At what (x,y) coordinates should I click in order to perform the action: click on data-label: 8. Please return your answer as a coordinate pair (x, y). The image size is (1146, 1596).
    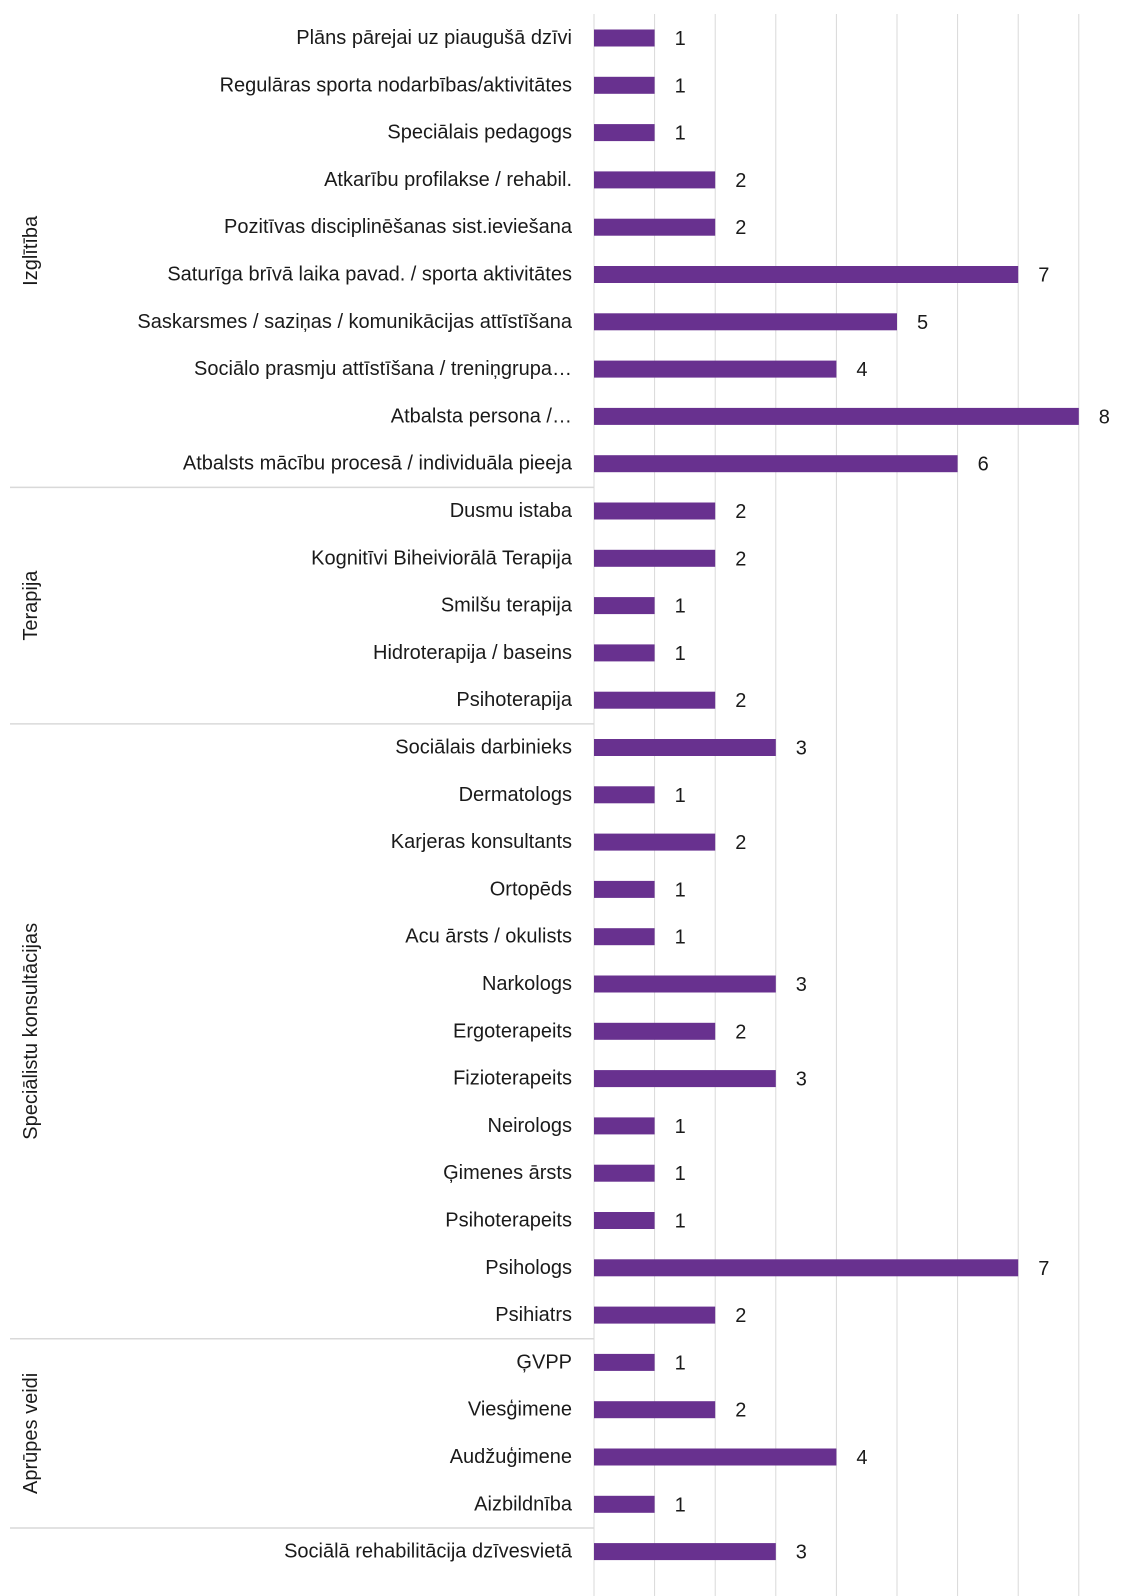
    Looking at the image, I should click on (1104, 417).